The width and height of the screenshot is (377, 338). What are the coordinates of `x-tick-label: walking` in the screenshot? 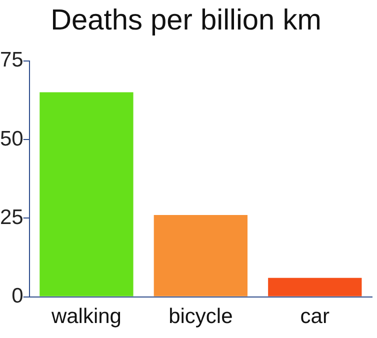 It's located at (86, 316).